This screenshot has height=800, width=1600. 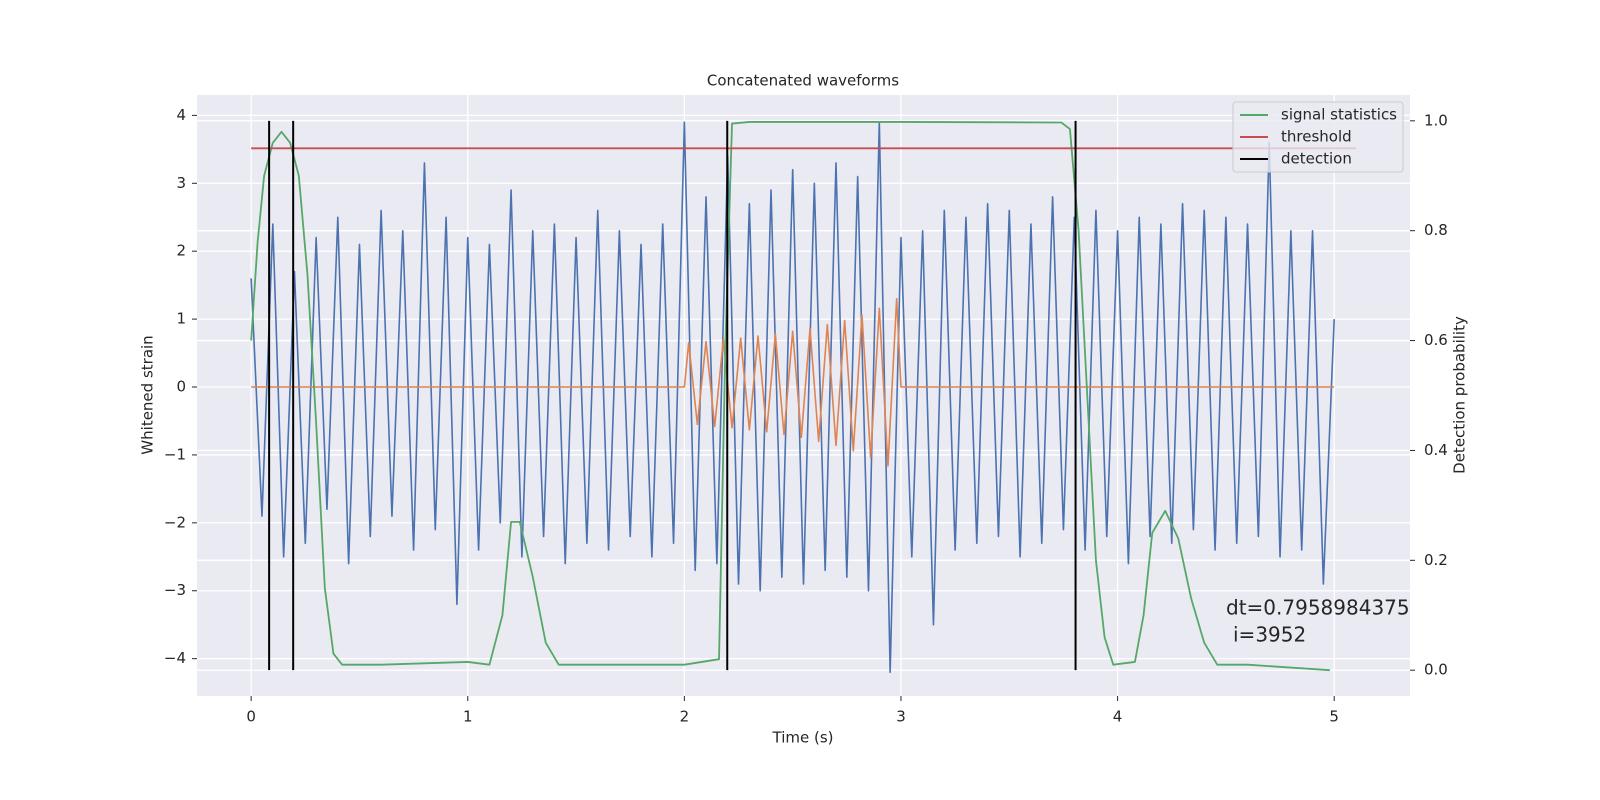 What do you see at coordinates (1318, 608) in the screenshot?
I see `annotation: dt=0.7958984375` at bounding box center [1318, 608].